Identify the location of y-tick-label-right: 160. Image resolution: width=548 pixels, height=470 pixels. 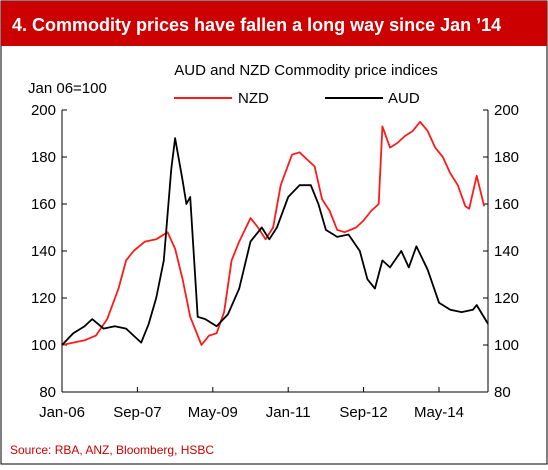
(506, 204).